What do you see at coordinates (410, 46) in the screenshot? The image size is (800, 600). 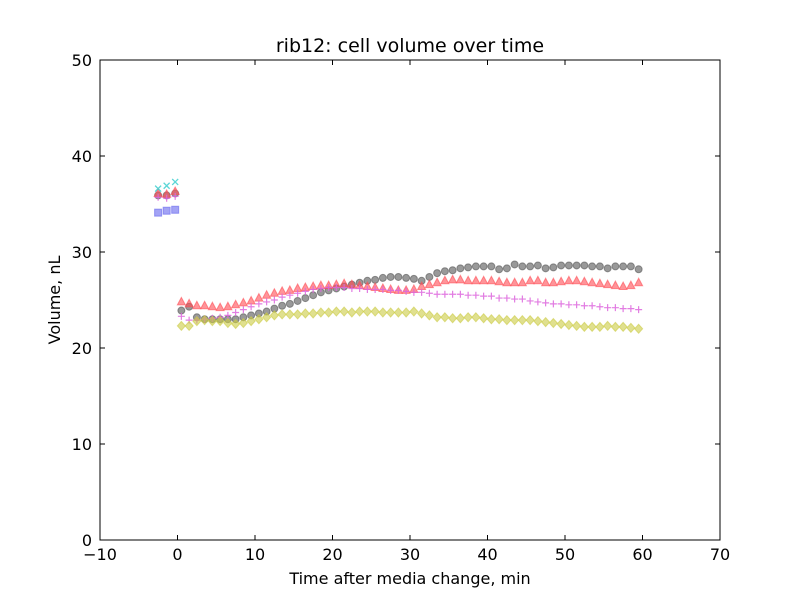 I see `chart-title: rib12: cell volume over time` at bounding box center [410, 46].